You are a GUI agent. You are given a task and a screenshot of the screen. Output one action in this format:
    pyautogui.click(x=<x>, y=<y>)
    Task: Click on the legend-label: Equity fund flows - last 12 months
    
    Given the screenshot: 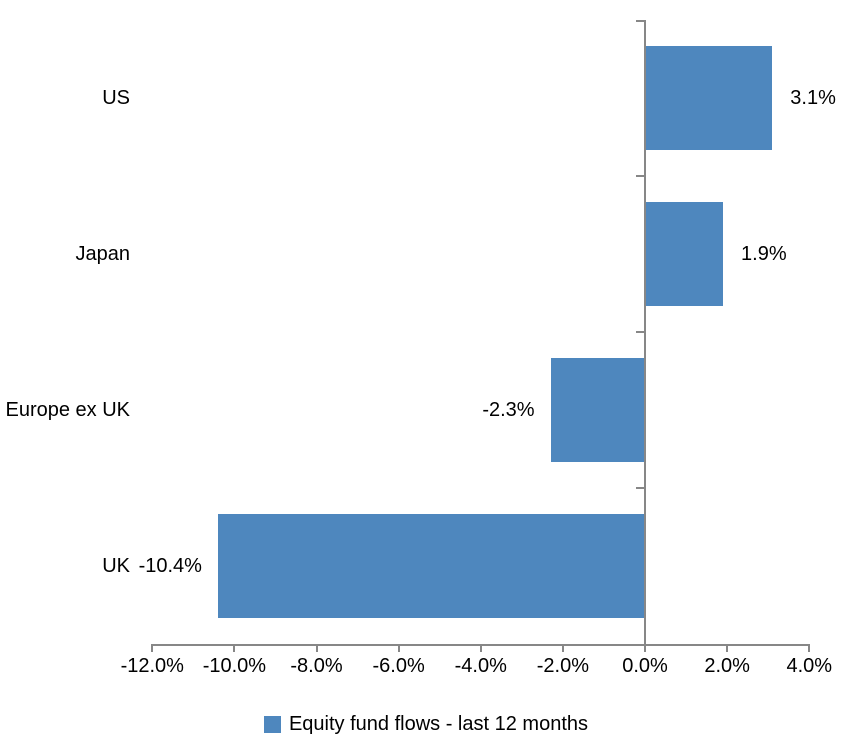 What is the action you would take?
    pyautogui.click(x=438, y=724)
    